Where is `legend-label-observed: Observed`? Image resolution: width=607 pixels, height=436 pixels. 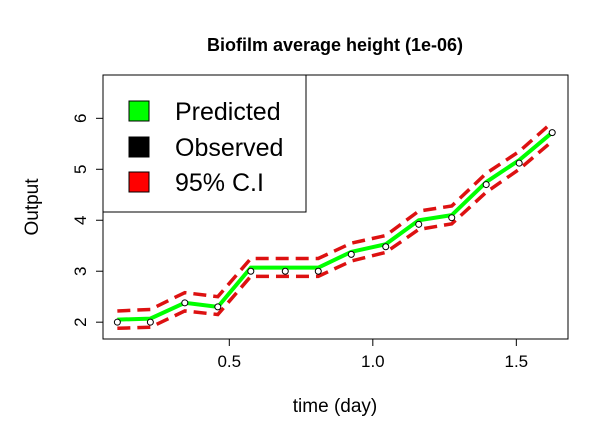
legend-label-observed: Observed is located at coordinates (229, 148).